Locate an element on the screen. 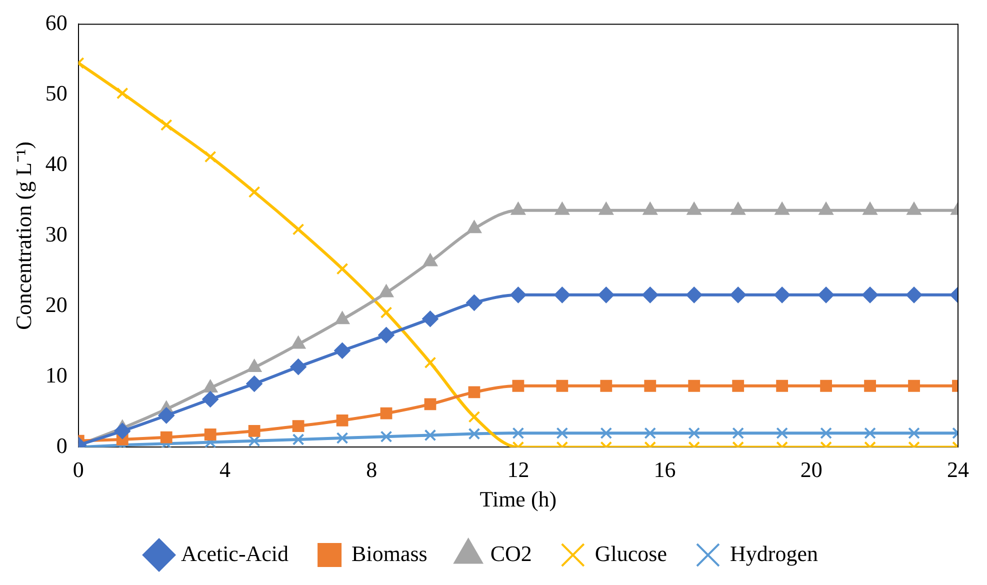 The width and height of the screenshot is (987, 585). legend-label: Biomass is located at coordinates (390, 553).